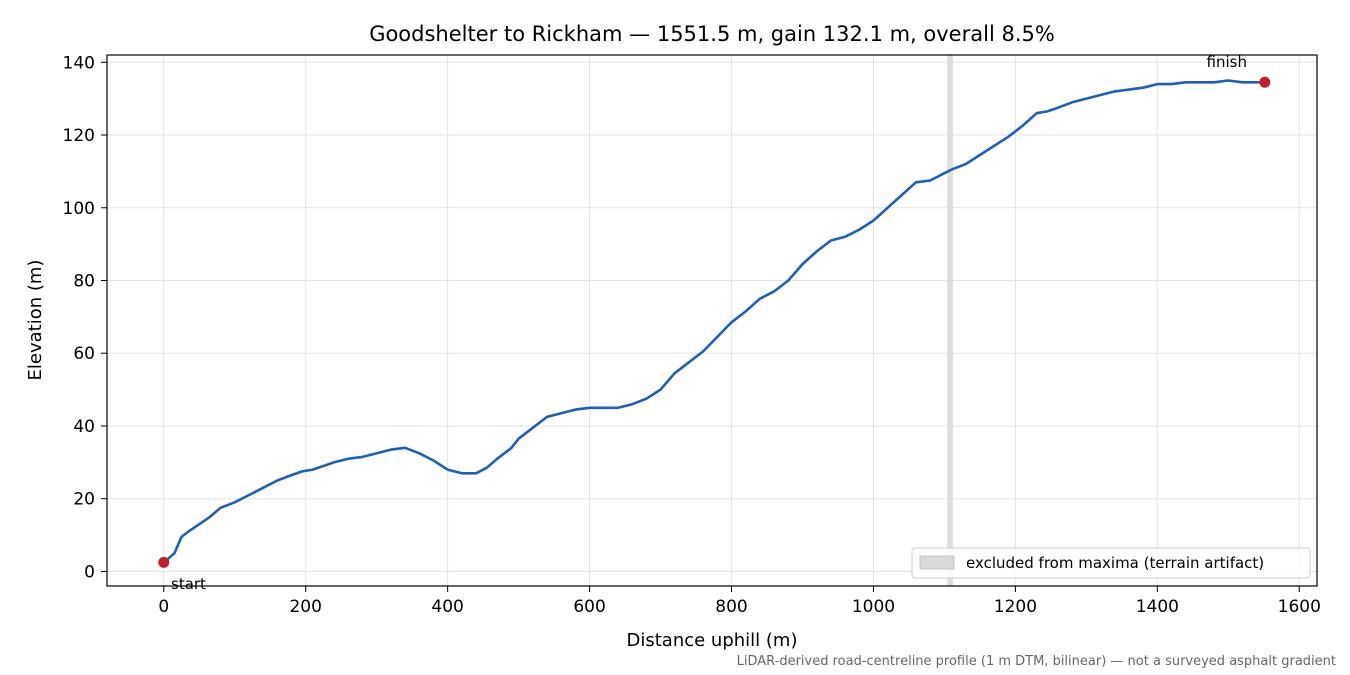  I want to click on y-tick-label: 140, so click(79, 63).